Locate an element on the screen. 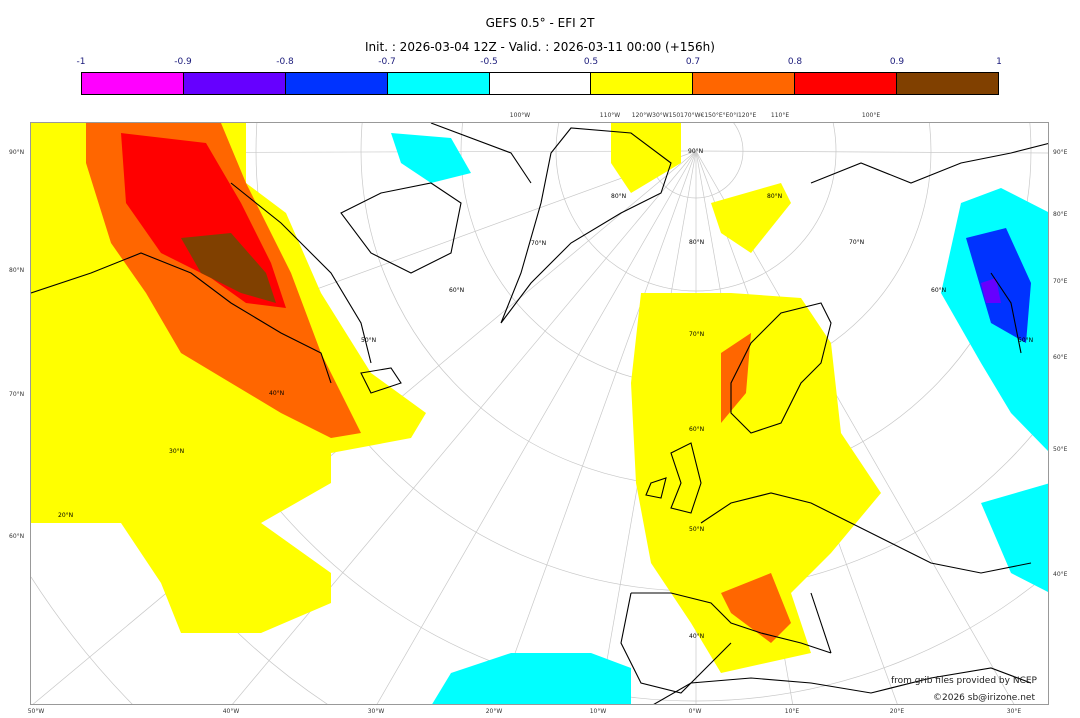 Image resolution: width=1080 pixels, height=718 pixels. source-credit: from grib files provided by NCEP is located at coordinates (964, 681).